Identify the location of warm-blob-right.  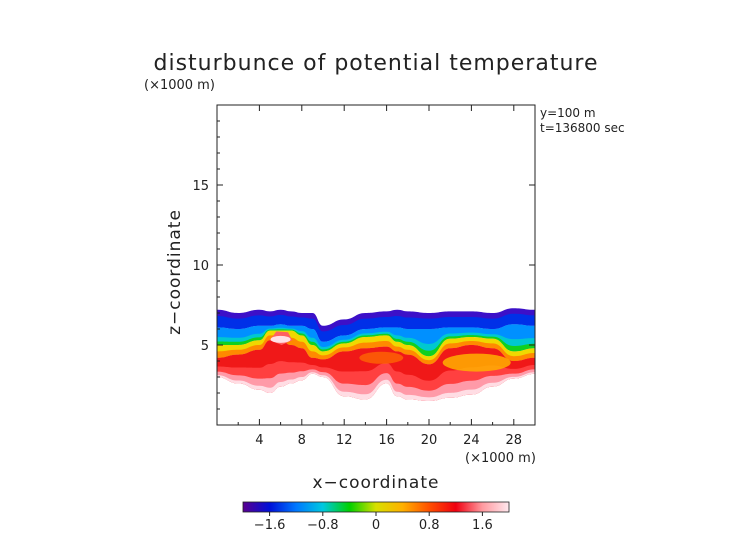
(476, 362).